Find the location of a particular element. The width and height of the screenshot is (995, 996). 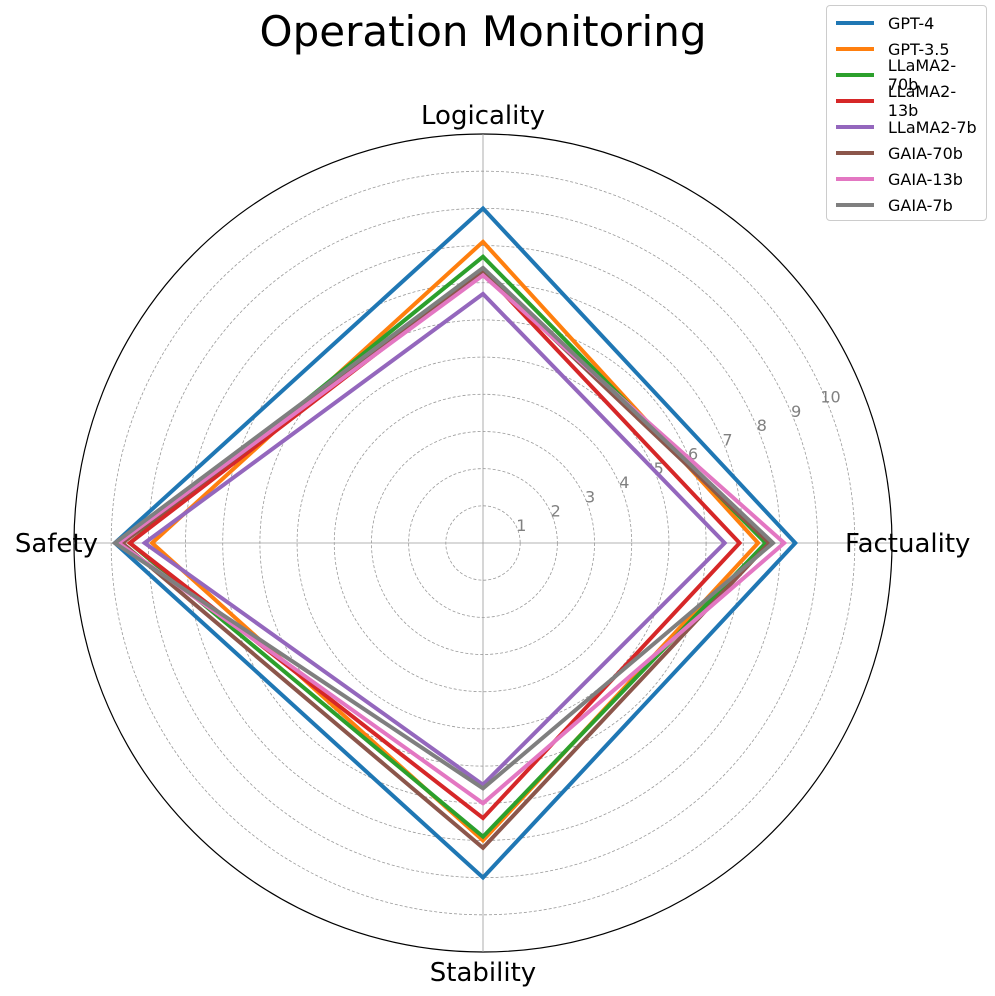

tick-label-5: 5 is located at coordinates (659, 468).